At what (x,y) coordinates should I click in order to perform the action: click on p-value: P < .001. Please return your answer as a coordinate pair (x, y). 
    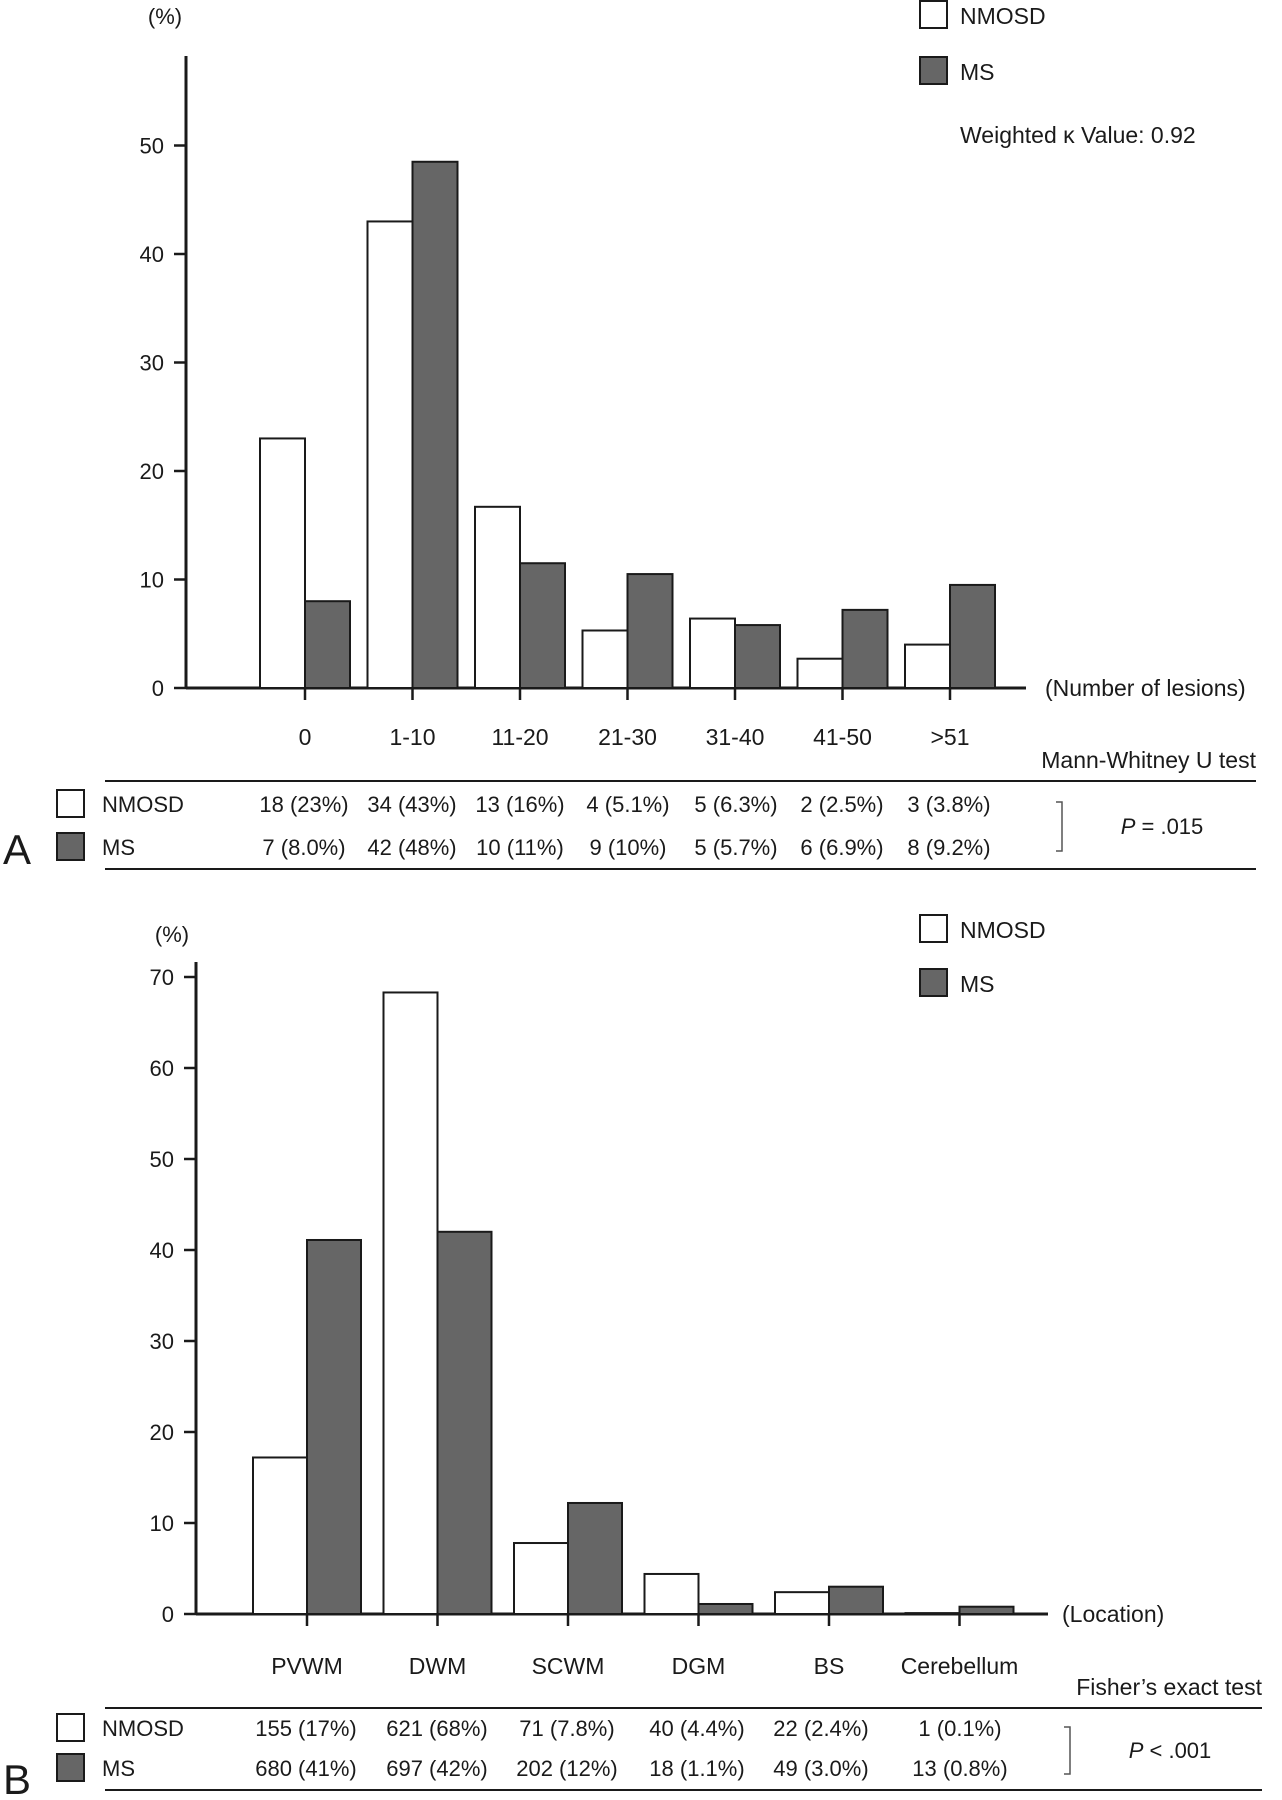
    Looking at the image, I should click on (1170, 1750).